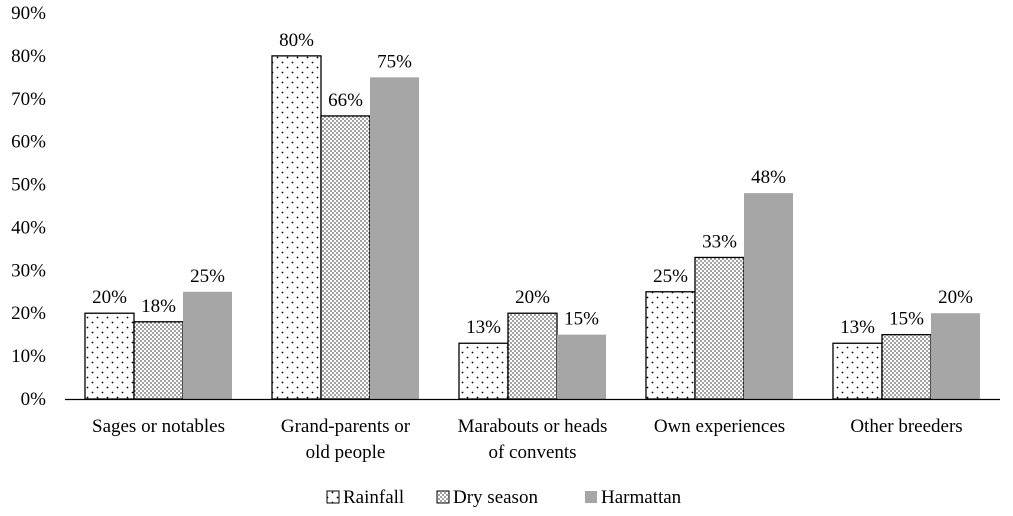 The image size is (1013, 516). Describe the element at coordinates (28, 185) in the screenshot. I see `y-tick-label: 50%` at that location.